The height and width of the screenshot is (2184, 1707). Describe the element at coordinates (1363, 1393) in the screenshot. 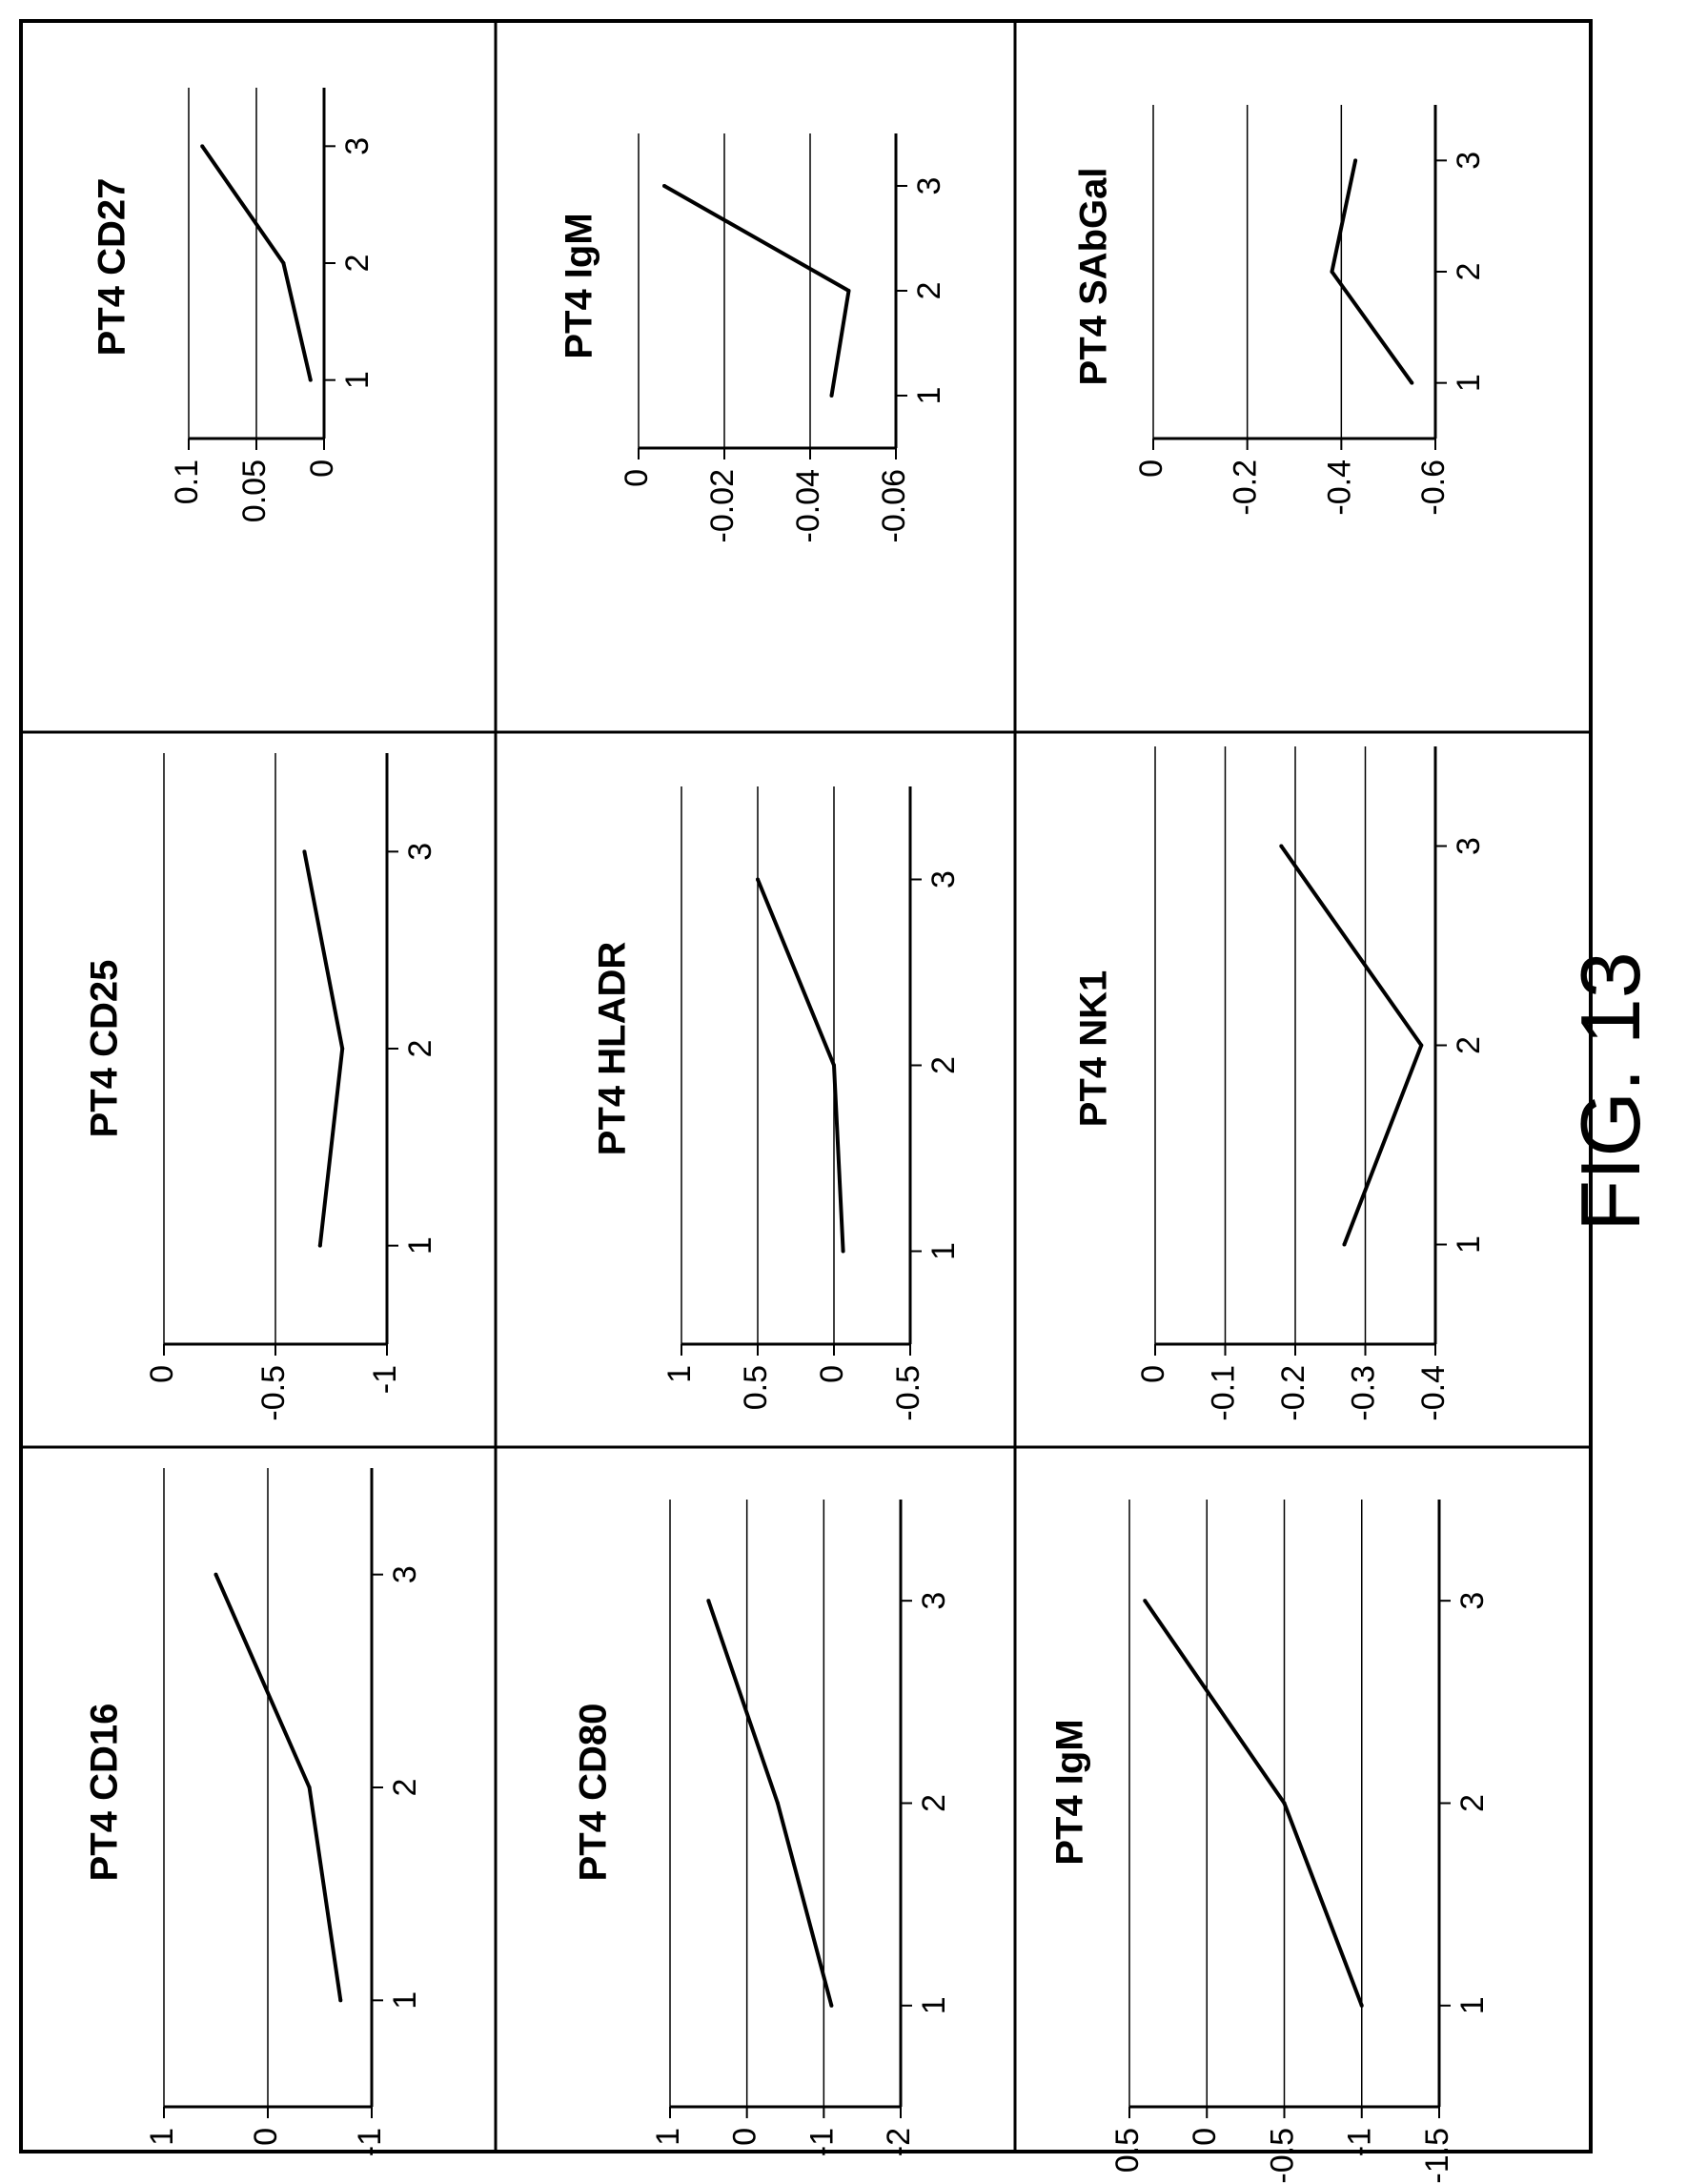

I see `y-tick-label: -0.3` at that location.